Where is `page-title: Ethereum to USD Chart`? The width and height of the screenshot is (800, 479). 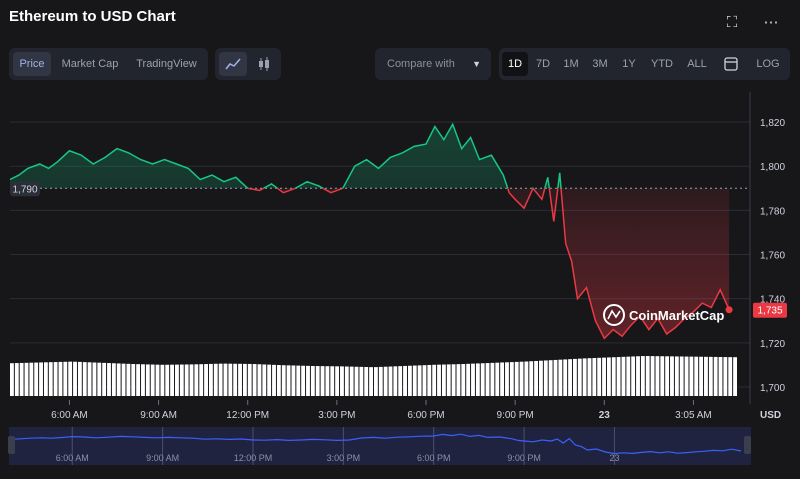 page-title: Ethereum to USD Chart is located at coordinates (92, 16).